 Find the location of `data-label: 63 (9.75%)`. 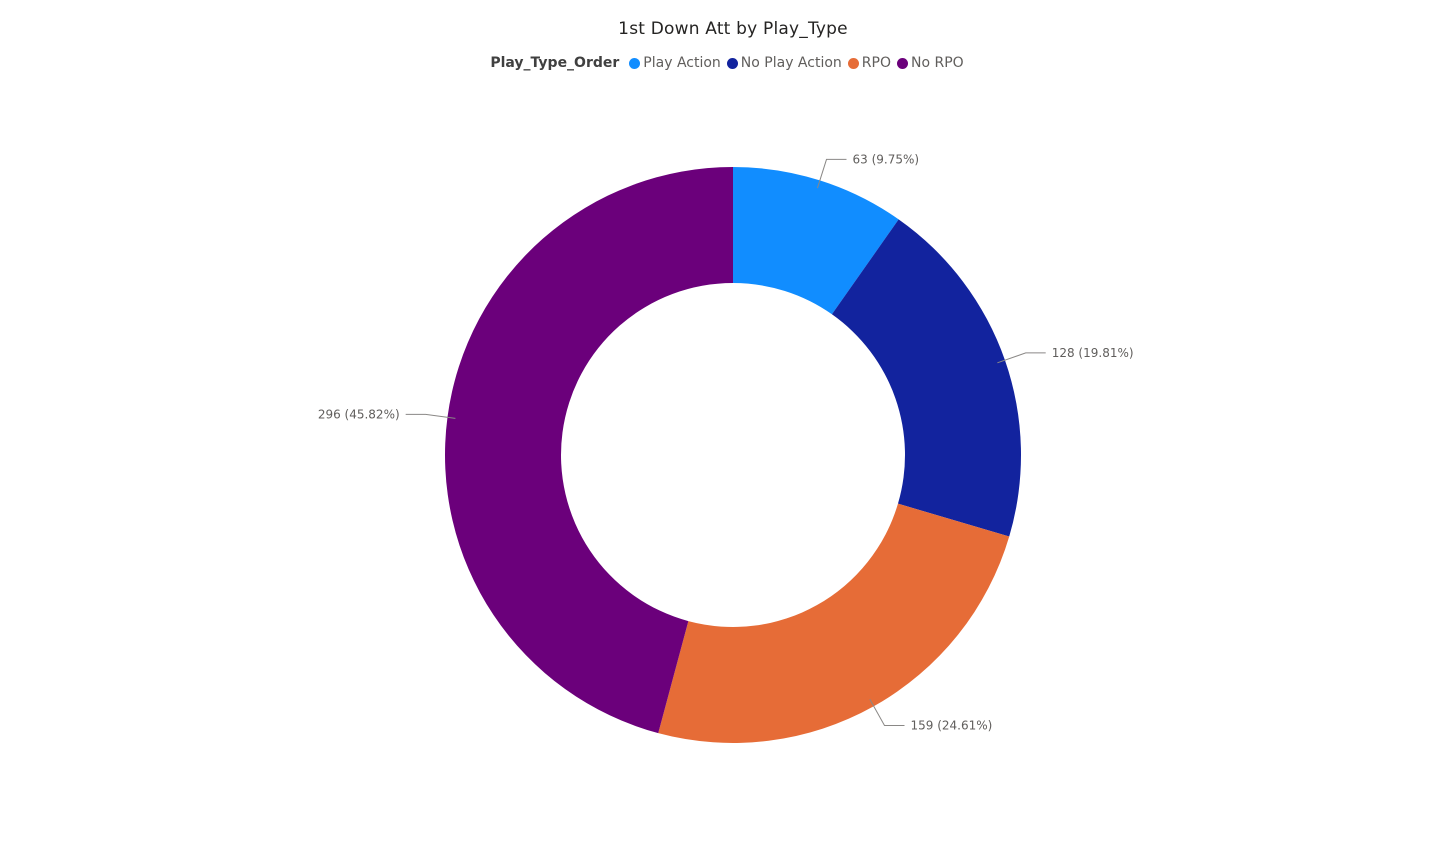

data-label: 63 (9.75%) is located at coordinates (885, 159).